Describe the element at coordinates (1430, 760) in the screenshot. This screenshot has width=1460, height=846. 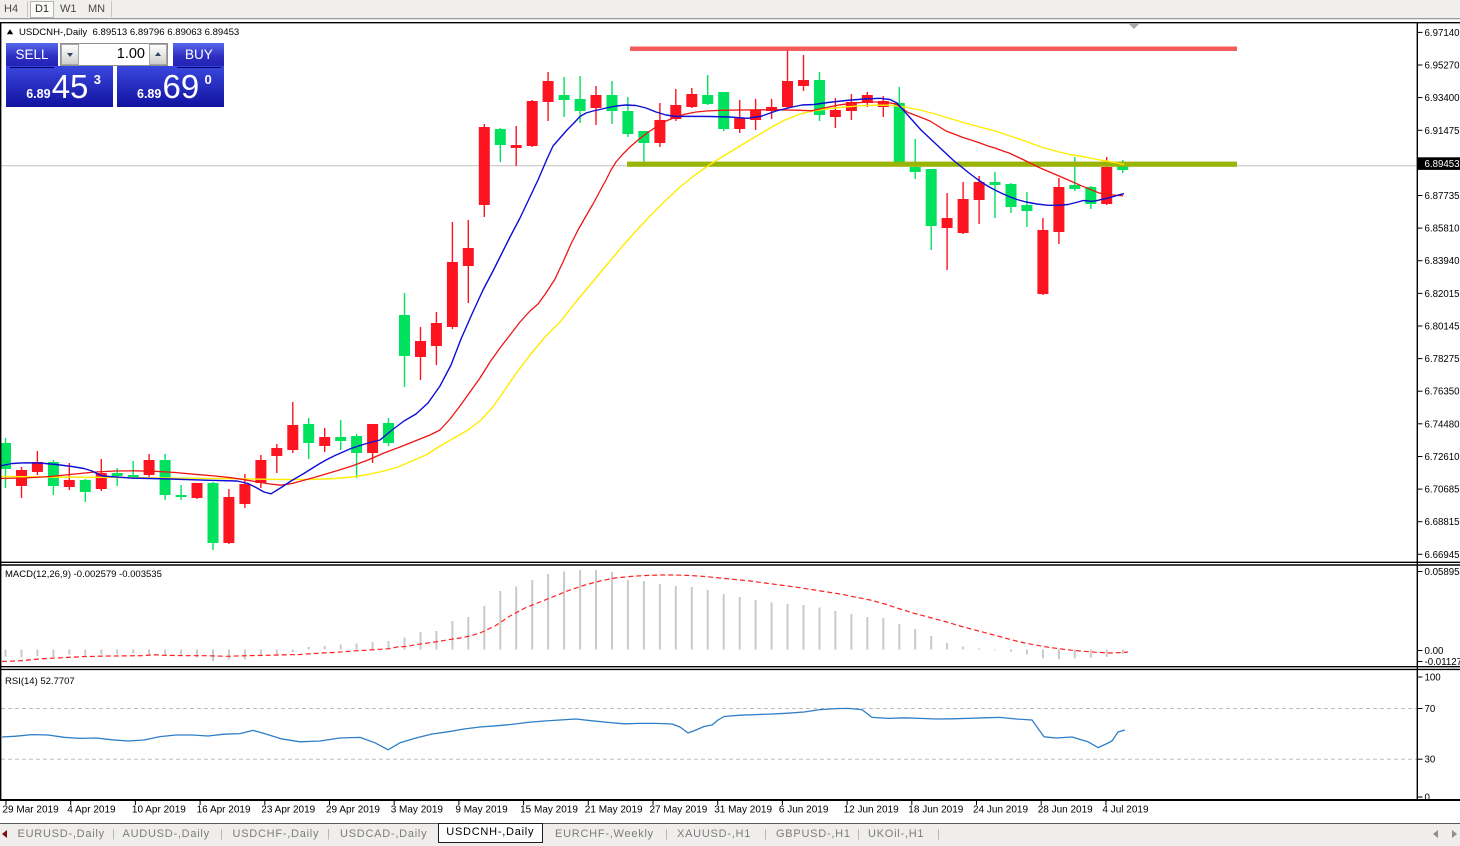
I see `svg-text: 30` at that location.